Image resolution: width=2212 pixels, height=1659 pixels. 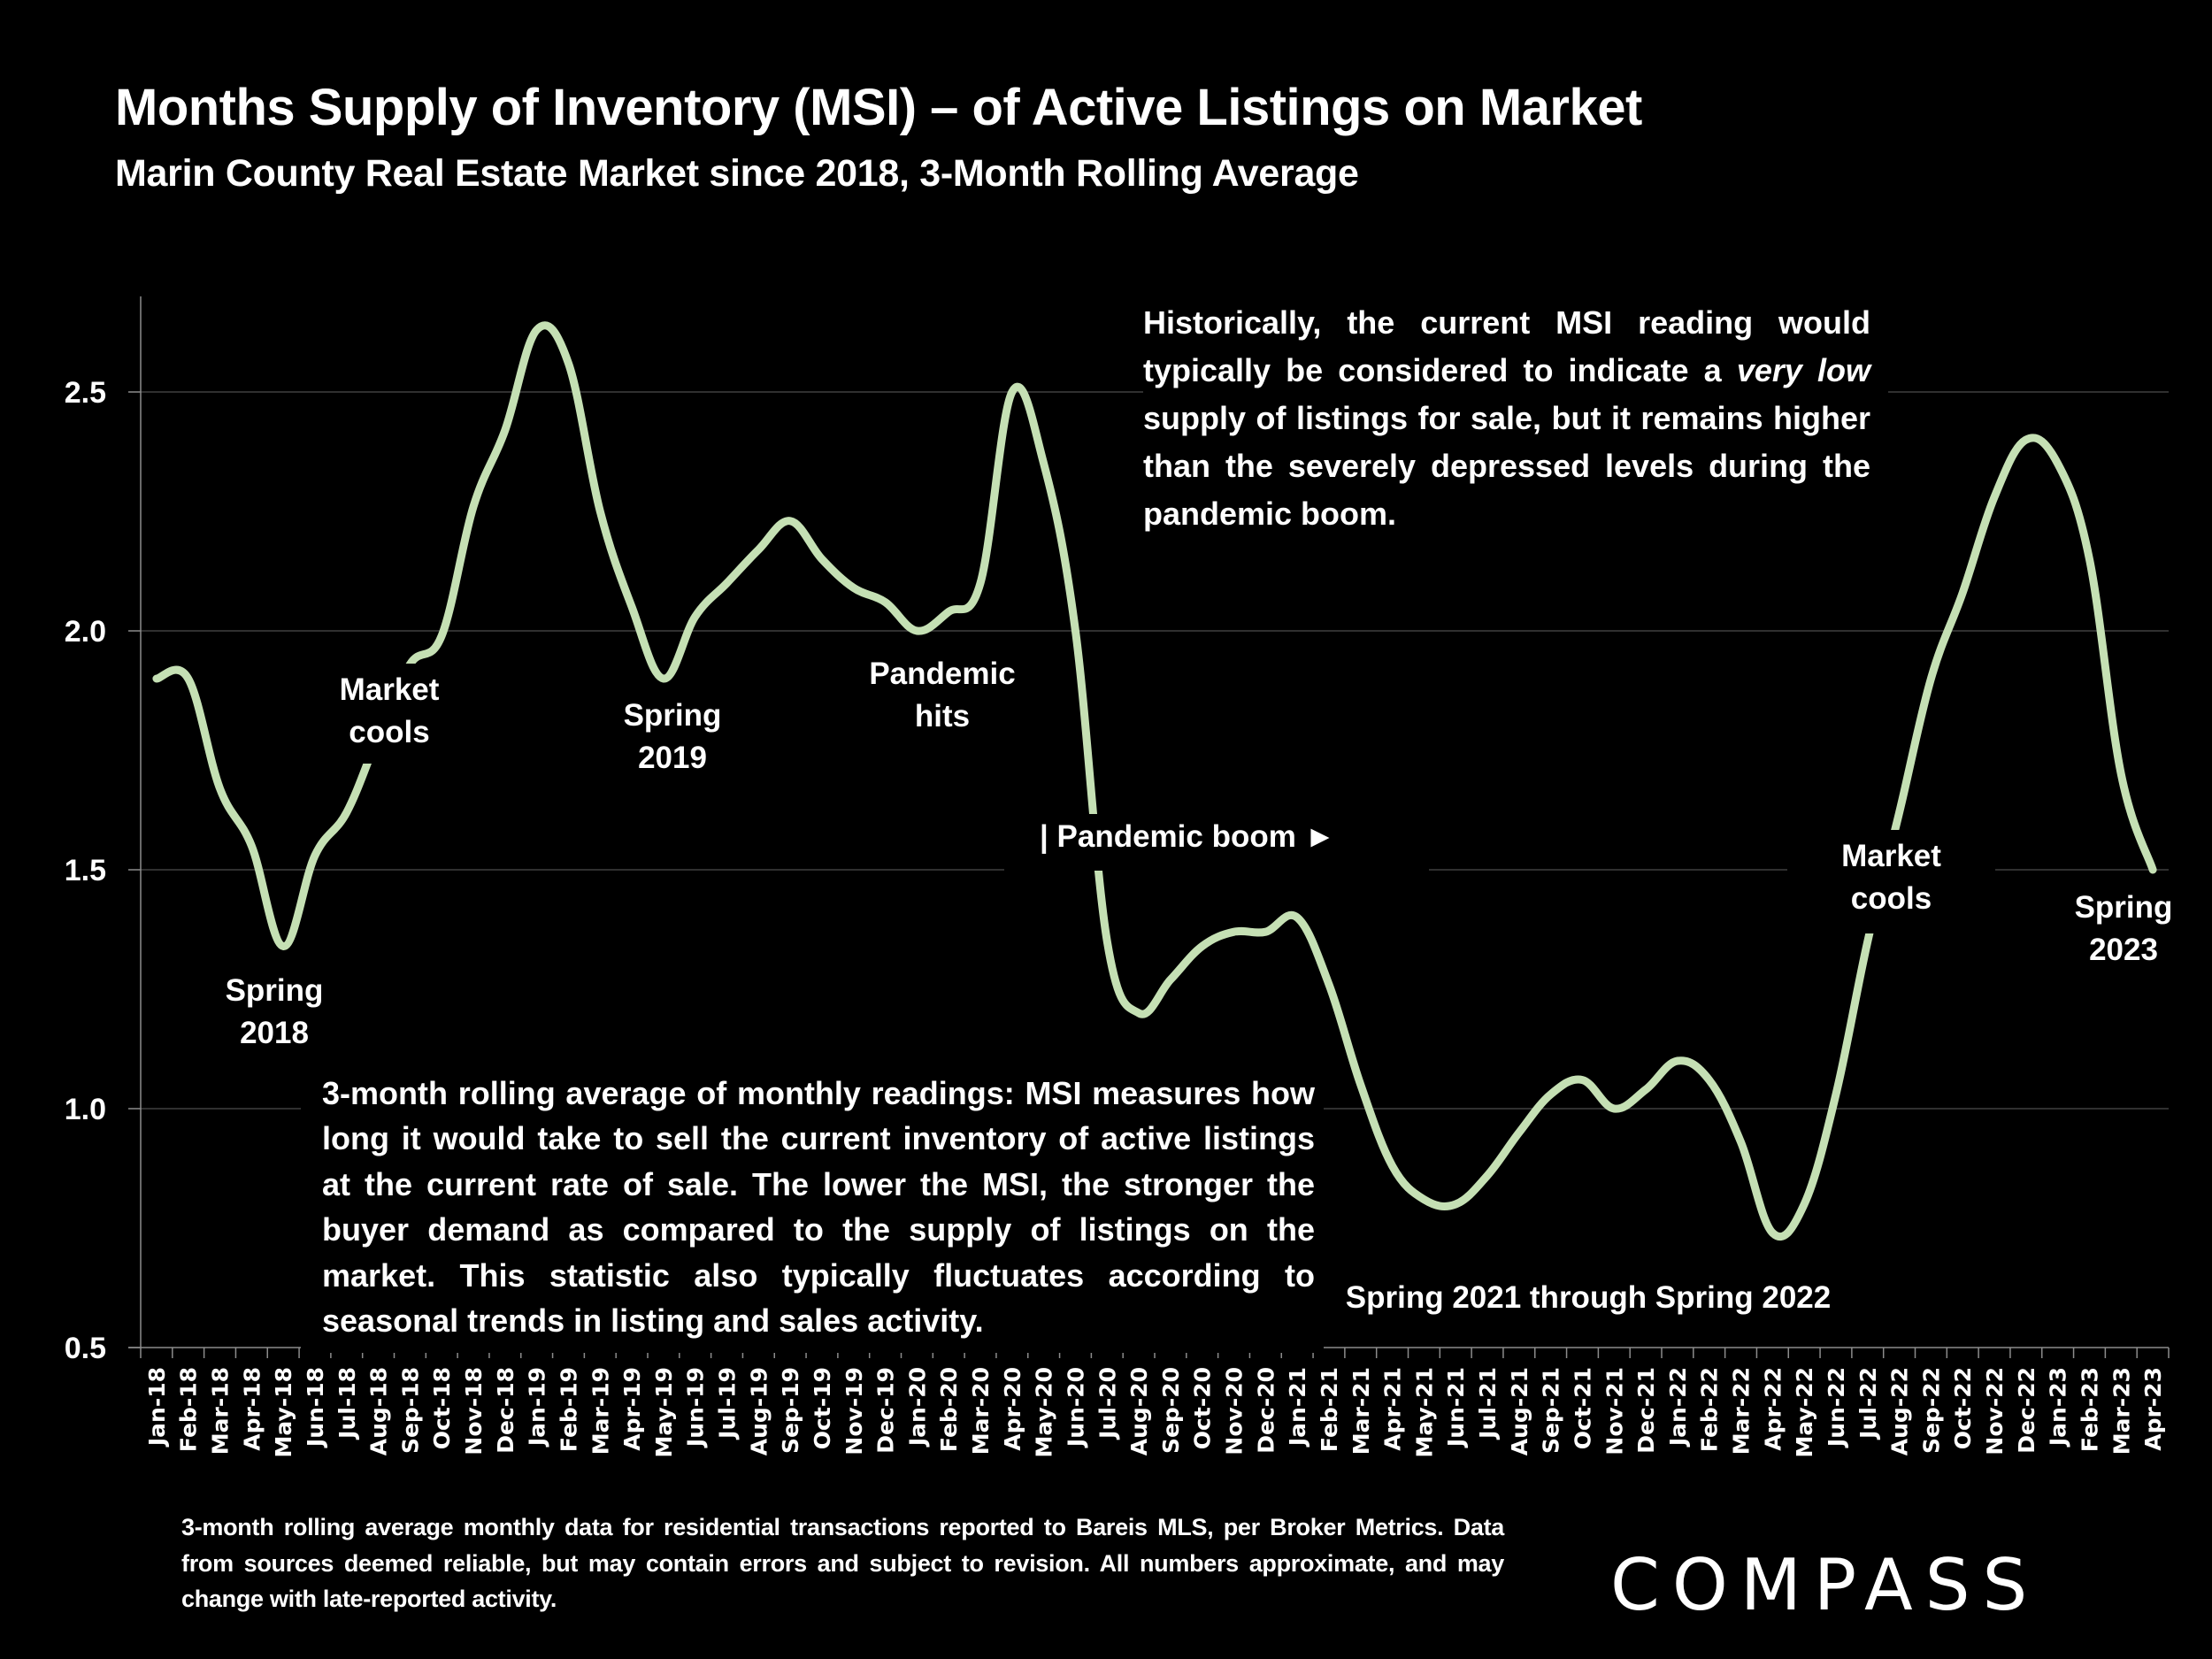 I want to click on annotation-pandemic-hits: Pandemic hits, so click(x=942, y=696).